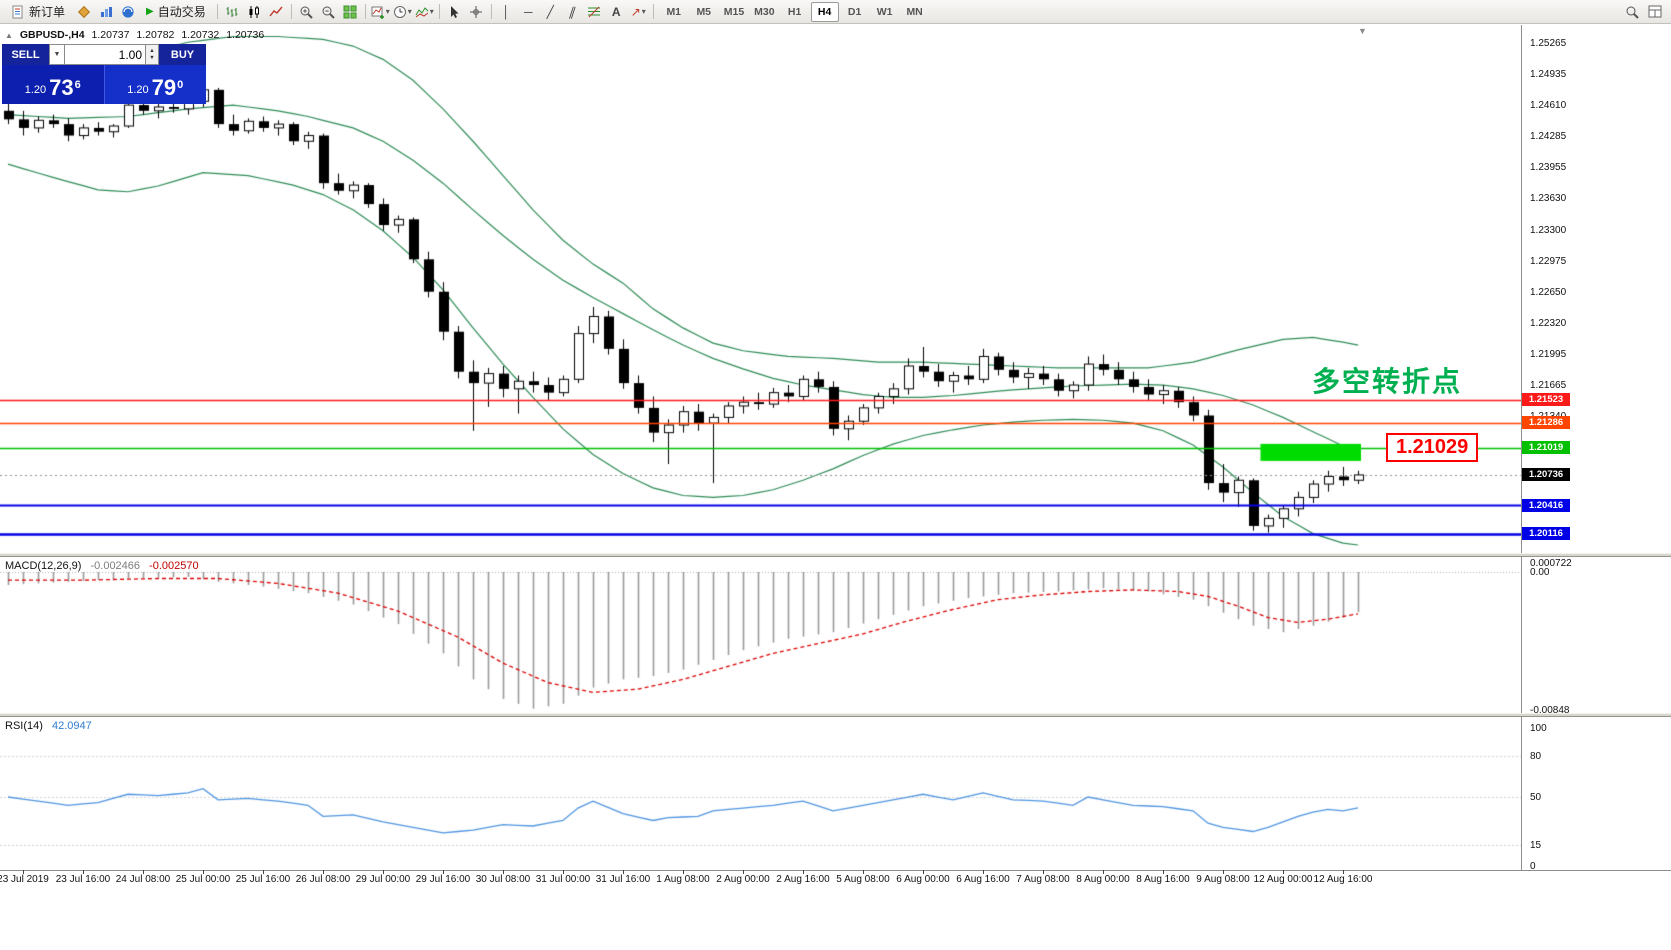  What do you see at coordinates (232, 12) in the screenshot?
I see `bar-chart-icon` at bounding box center [232, 12].